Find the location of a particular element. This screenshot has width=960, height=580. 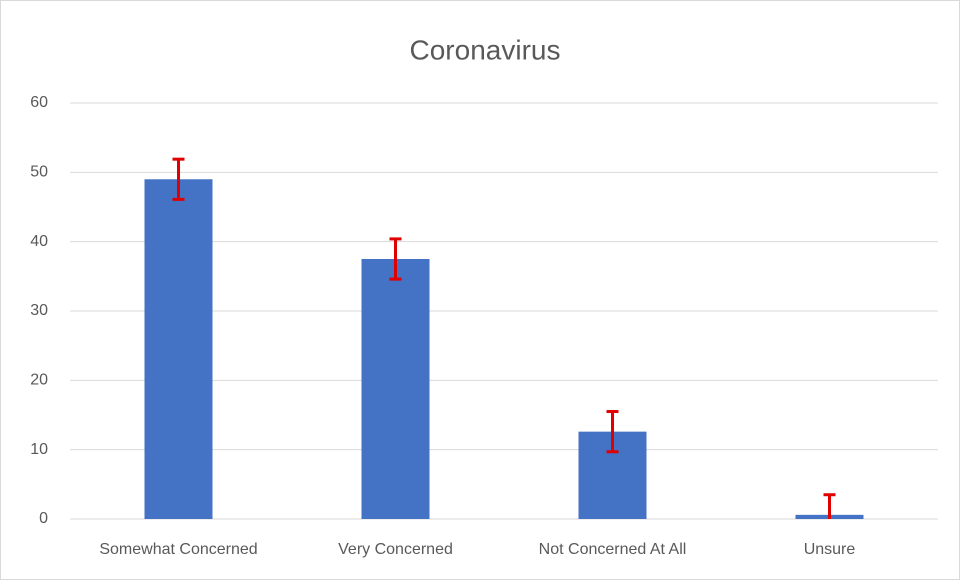

y-tick-label: 50 is located at coordinates (39, 172).